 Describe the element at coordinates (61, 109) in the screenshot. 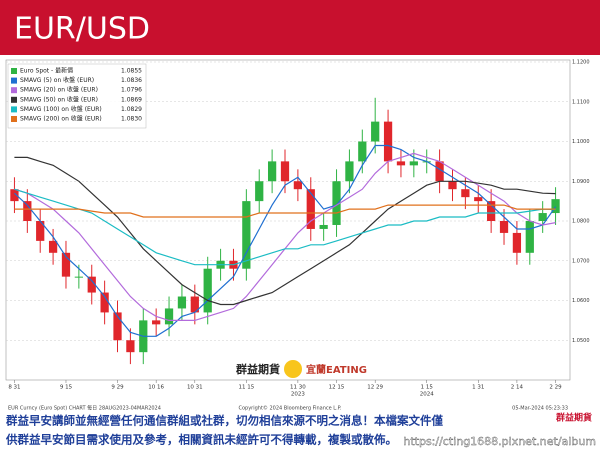

I see `legend-label: SMAVG (100) on 收盤 (EUR)` at that location.